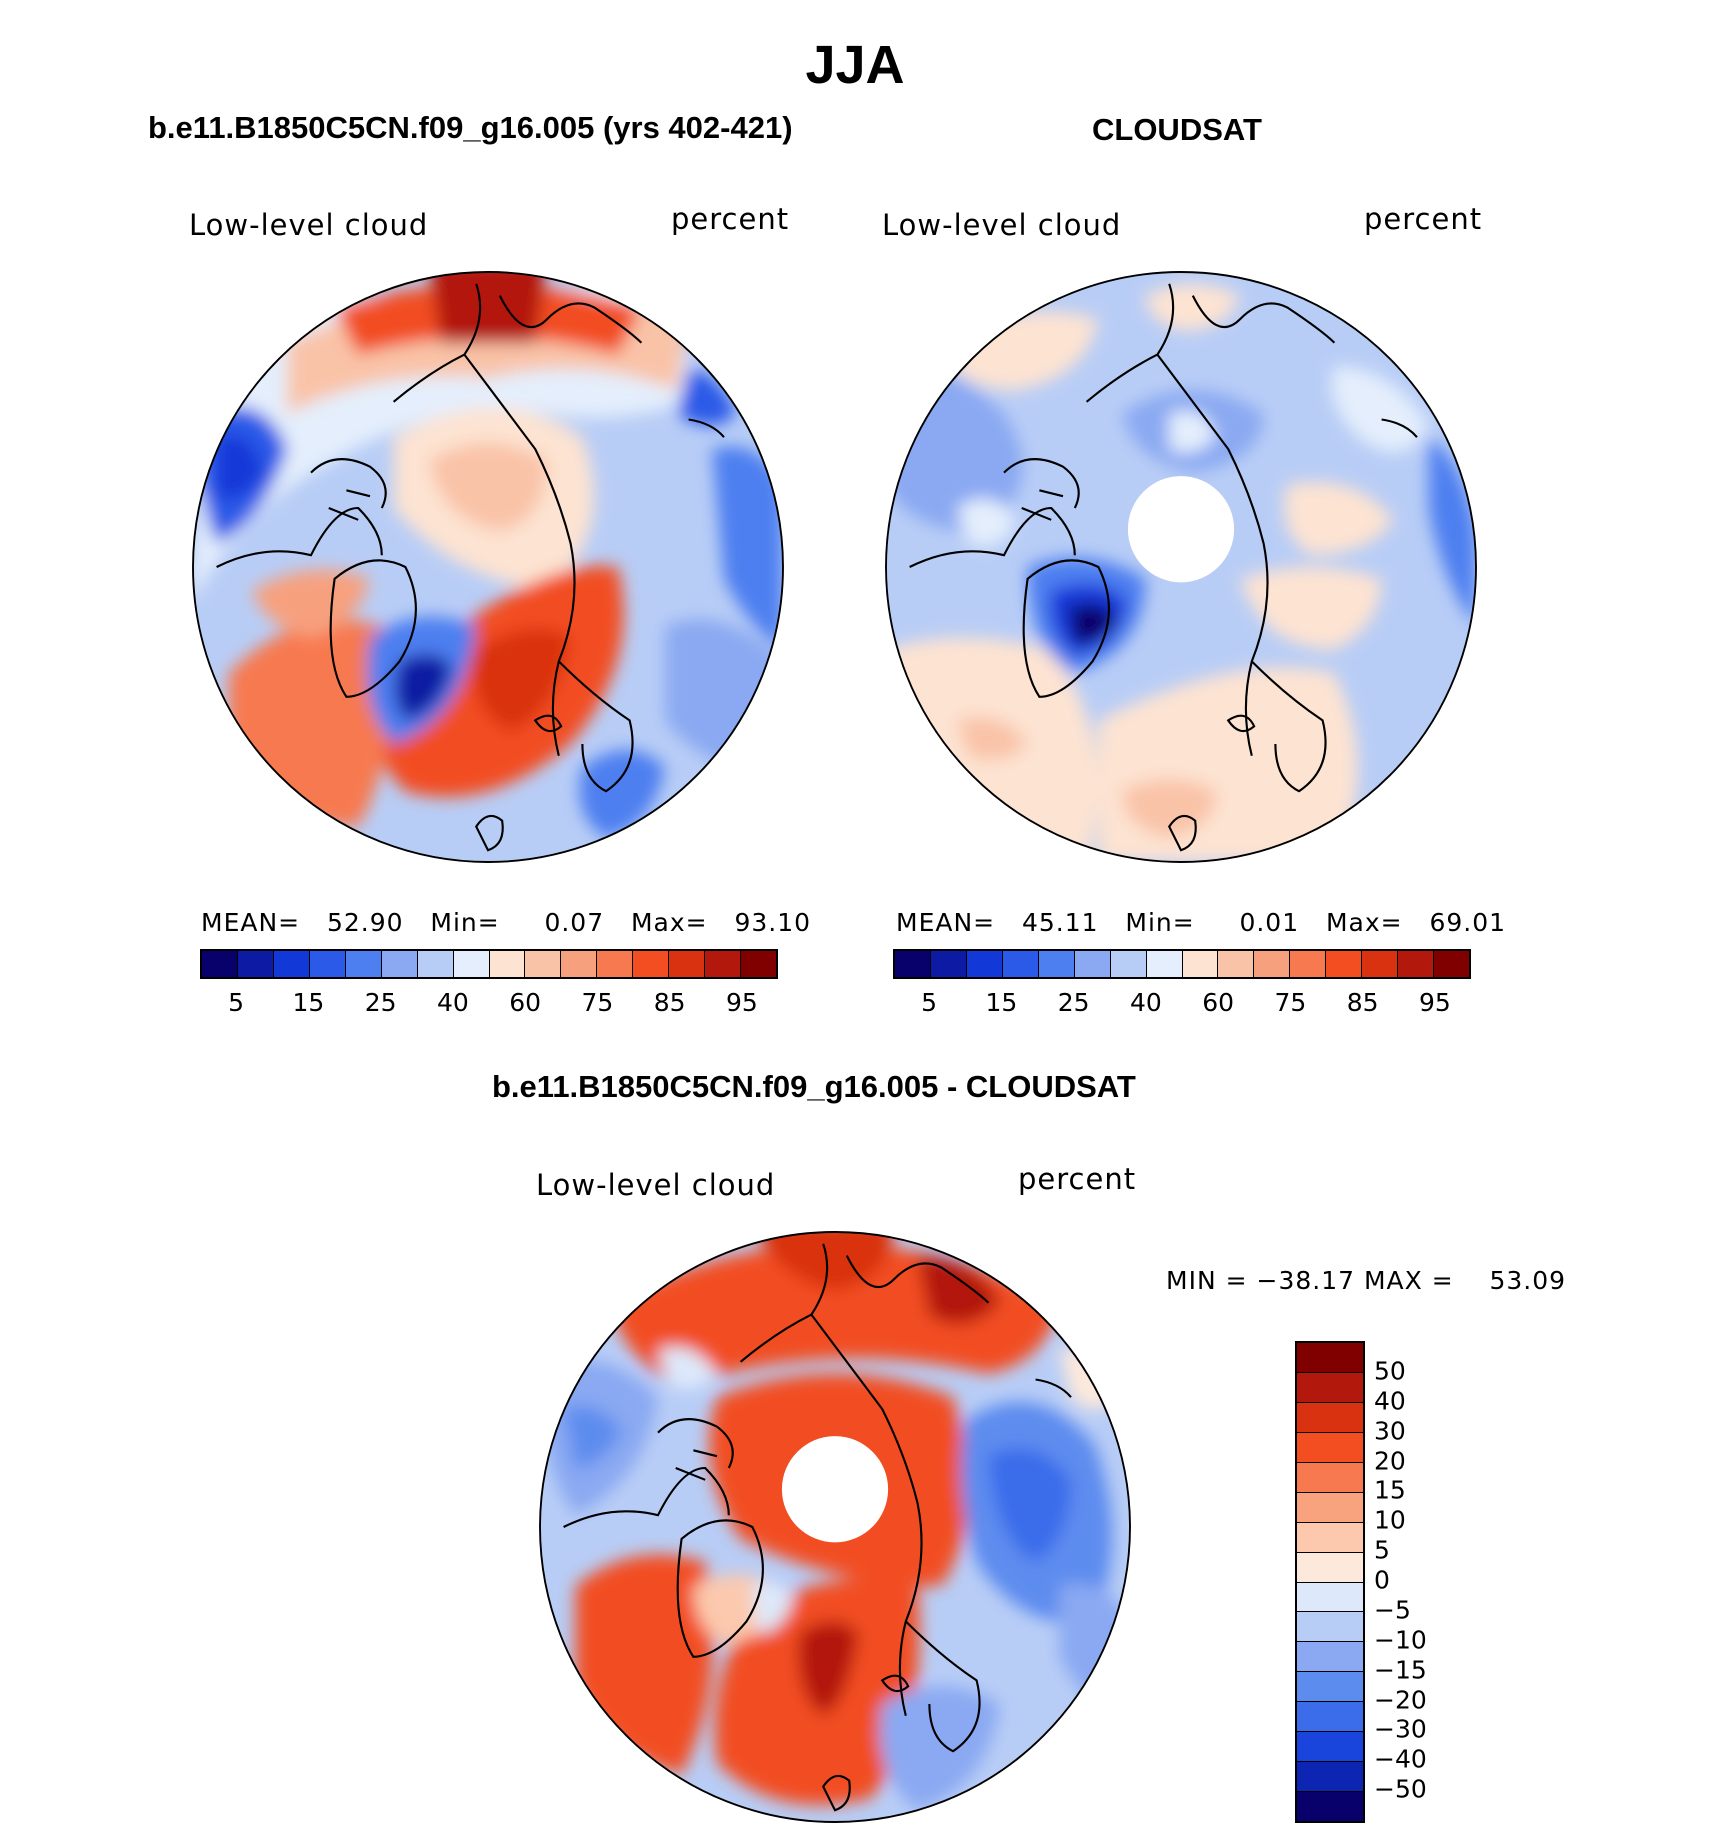 This screenshot has width=1710, height=1839. Describe the element at coordinates (1390, 1460) in the screenshot. I see `colorbar-tick-label: 20` at that location.